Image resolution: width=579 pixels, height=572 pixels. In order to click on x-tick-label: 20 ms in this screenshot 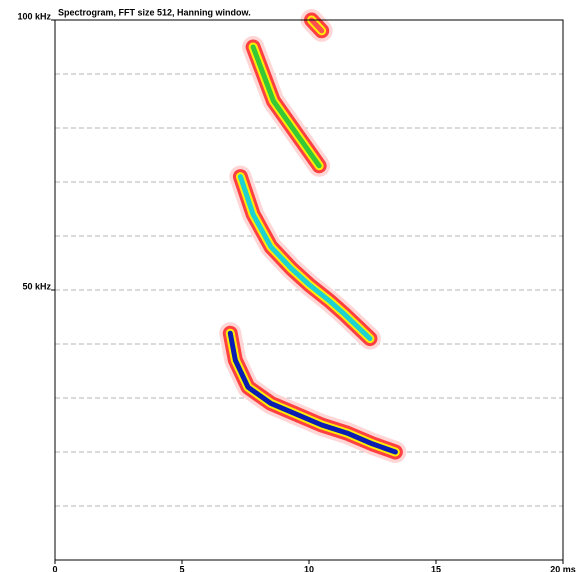, I will do `click(563, 568)`.